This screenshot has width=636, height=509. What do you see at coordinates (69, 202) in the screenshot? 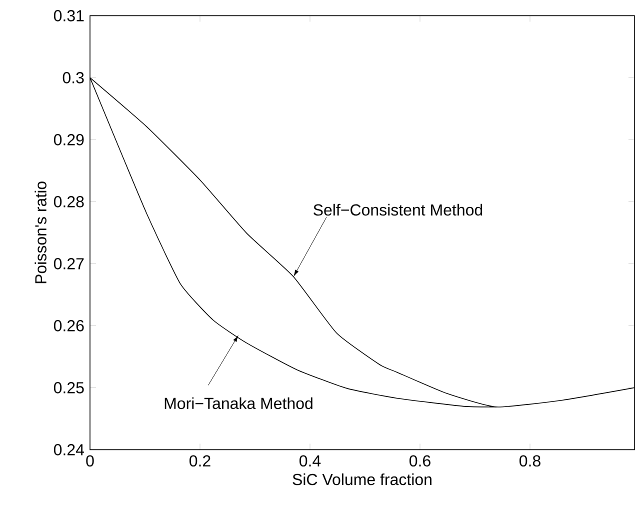
I see `y-tick-label: 0.28` at bounding box center [69, 202].